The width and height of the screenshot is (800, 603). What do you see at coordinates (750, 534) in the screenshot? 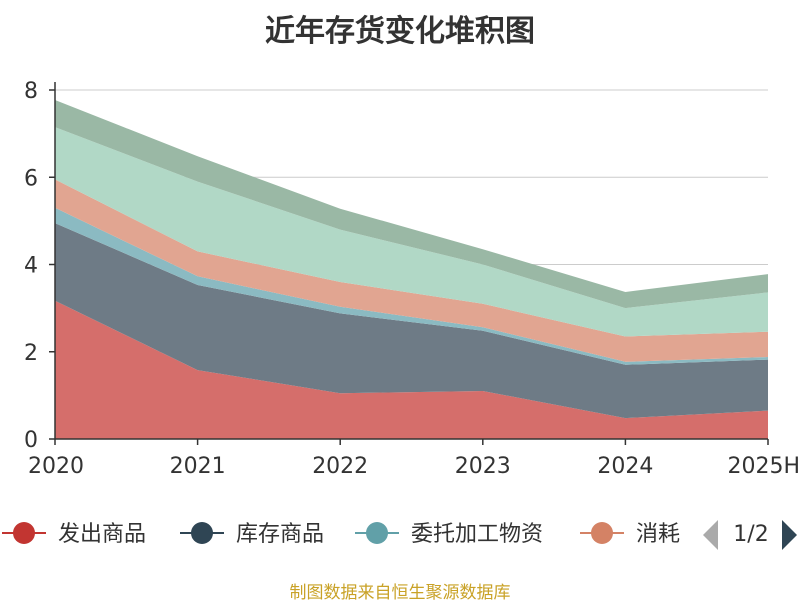
I see `legend-page-indicator: 1/2` at bounding box center [750, 534].